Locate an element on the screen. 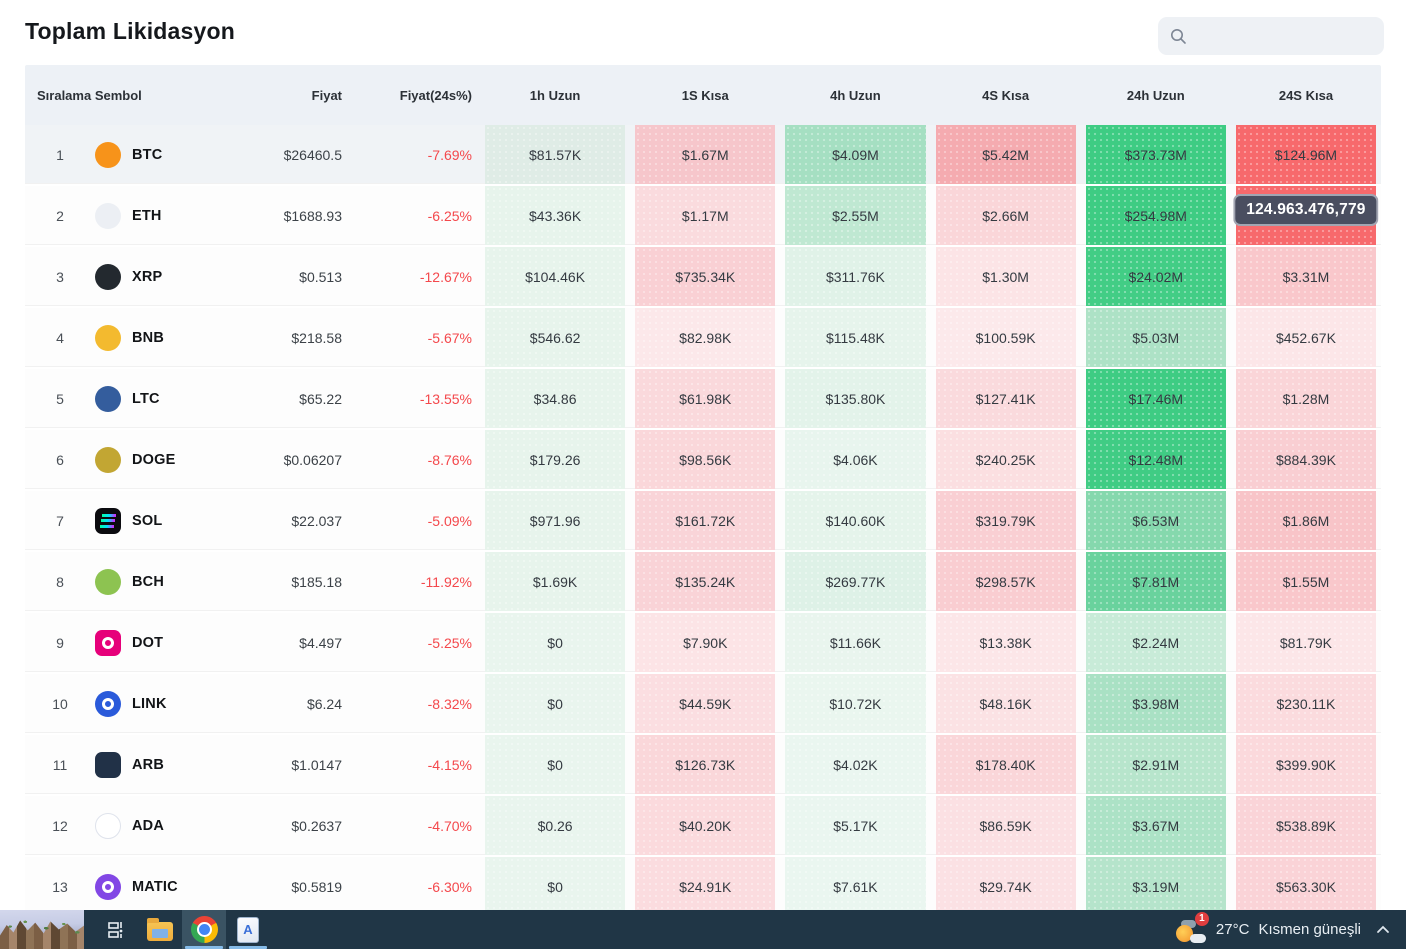 Image resolution: width=1406 pixels, height=949 pixels. column-header-5: 4h Uzun is located at coordinates (855, 95).